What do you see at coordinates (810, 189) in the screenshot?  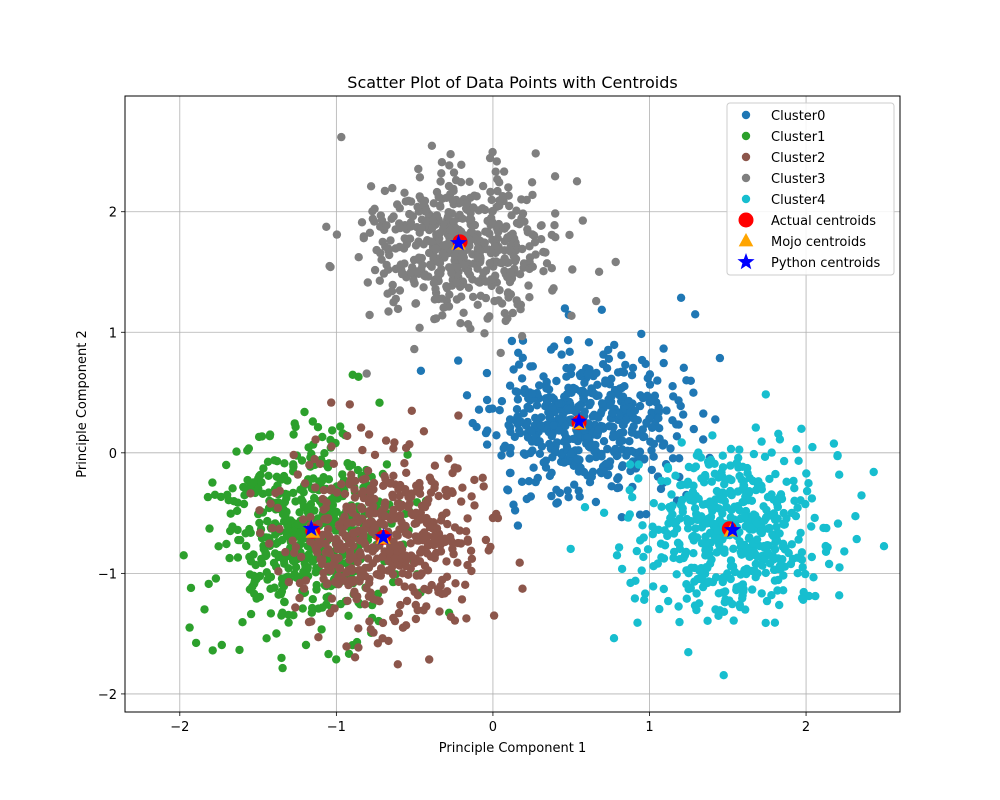 I see `legend-frame` at bounding box center [810, 189].